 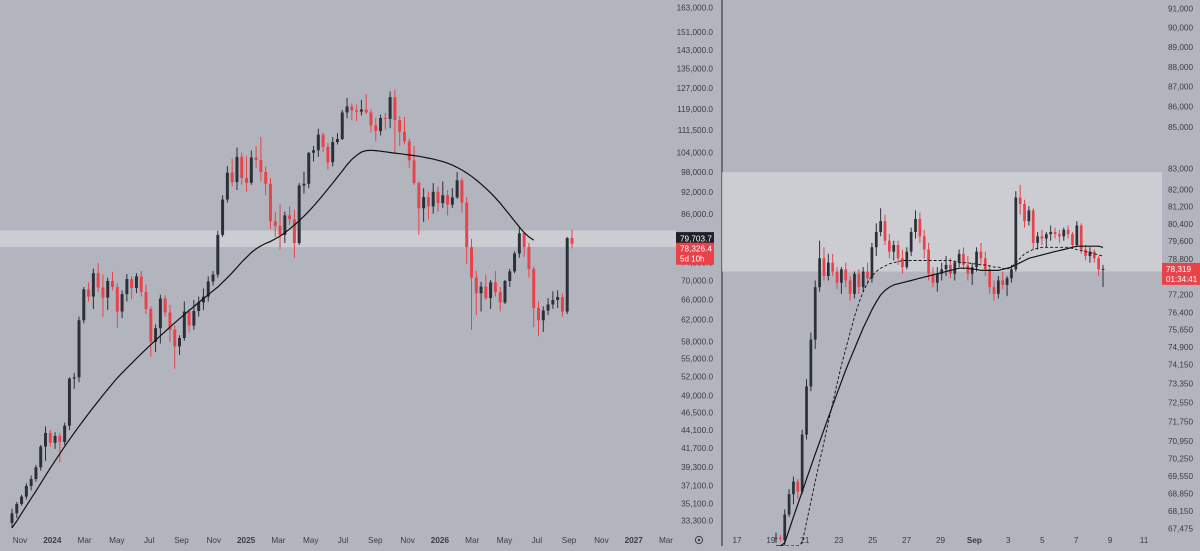 I want to click on y-tick-label: 79,600, so click(x=1180, y=241).